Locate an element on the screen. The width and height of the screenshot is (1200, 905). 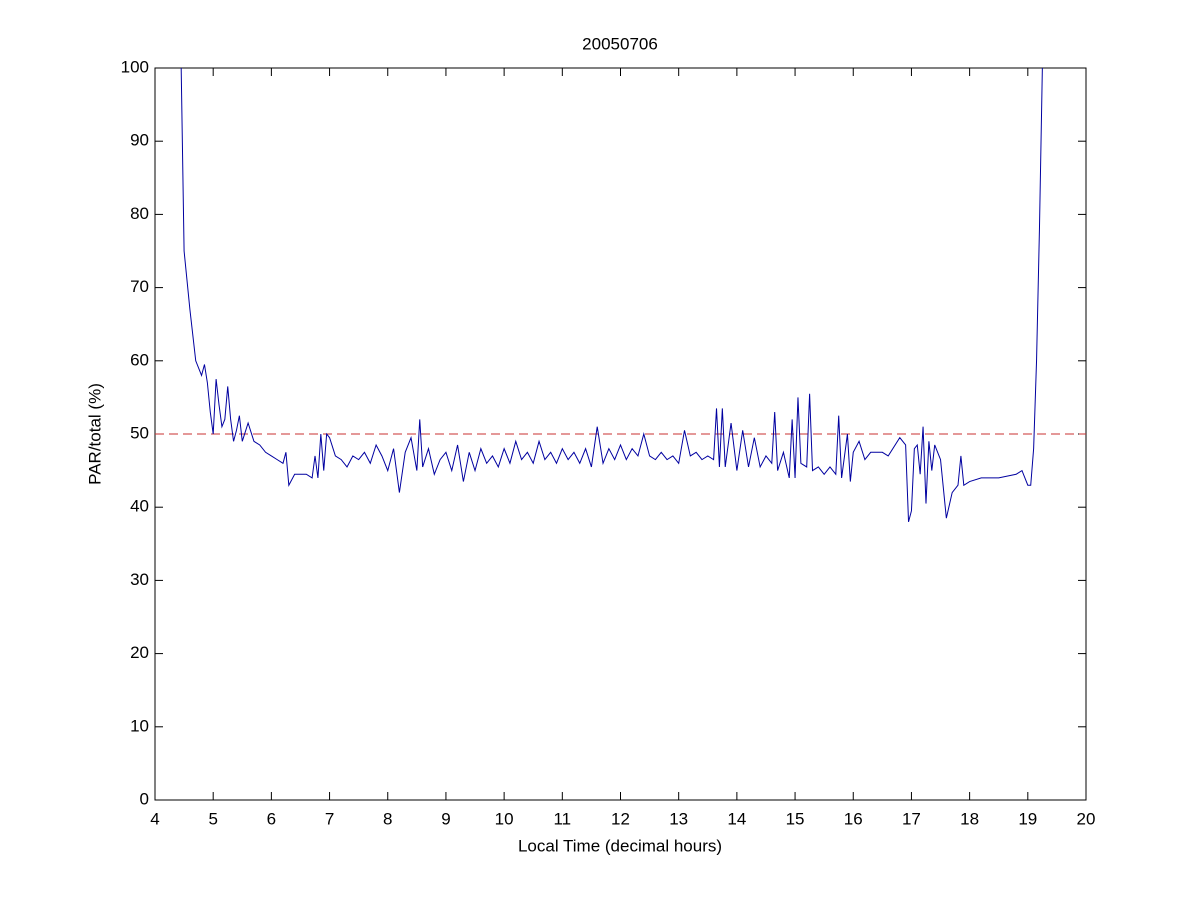
y-tick-label: 60 is located at coordinates (139, 359).